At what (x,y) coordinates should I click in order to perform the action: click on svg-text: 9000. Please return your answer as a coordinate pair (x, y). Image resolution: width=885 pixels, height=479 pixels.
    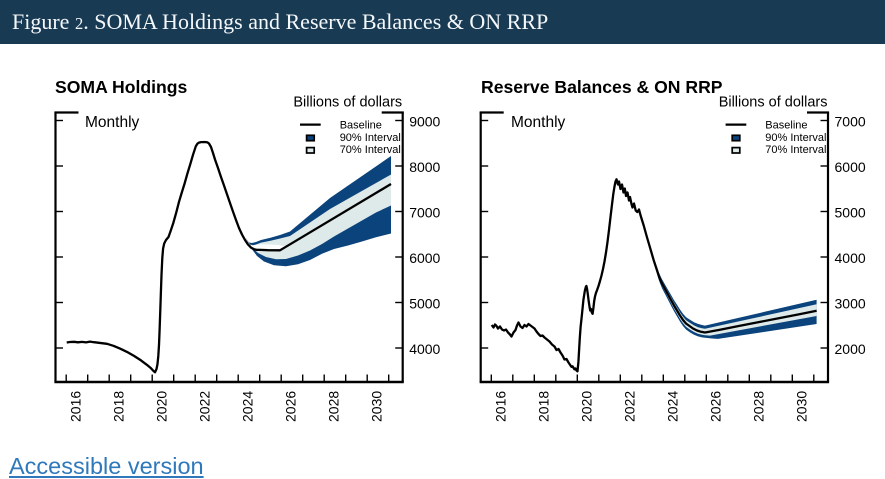
    Looking at the image, I should click on (424, 122).